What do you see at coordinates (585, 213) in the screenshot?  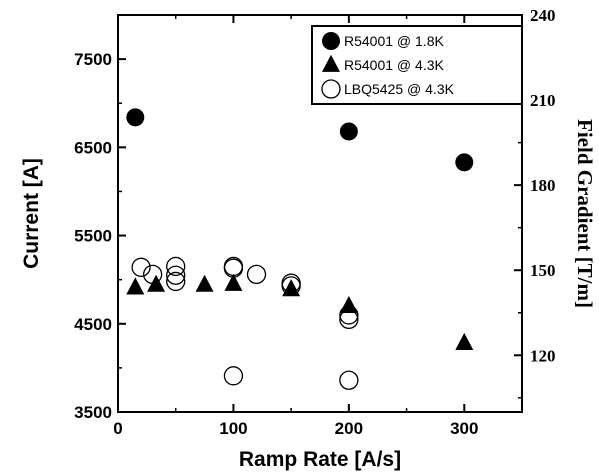 I see `y2-axis-label: Field Gradient [T/m]` at bounding box center [585, 213].